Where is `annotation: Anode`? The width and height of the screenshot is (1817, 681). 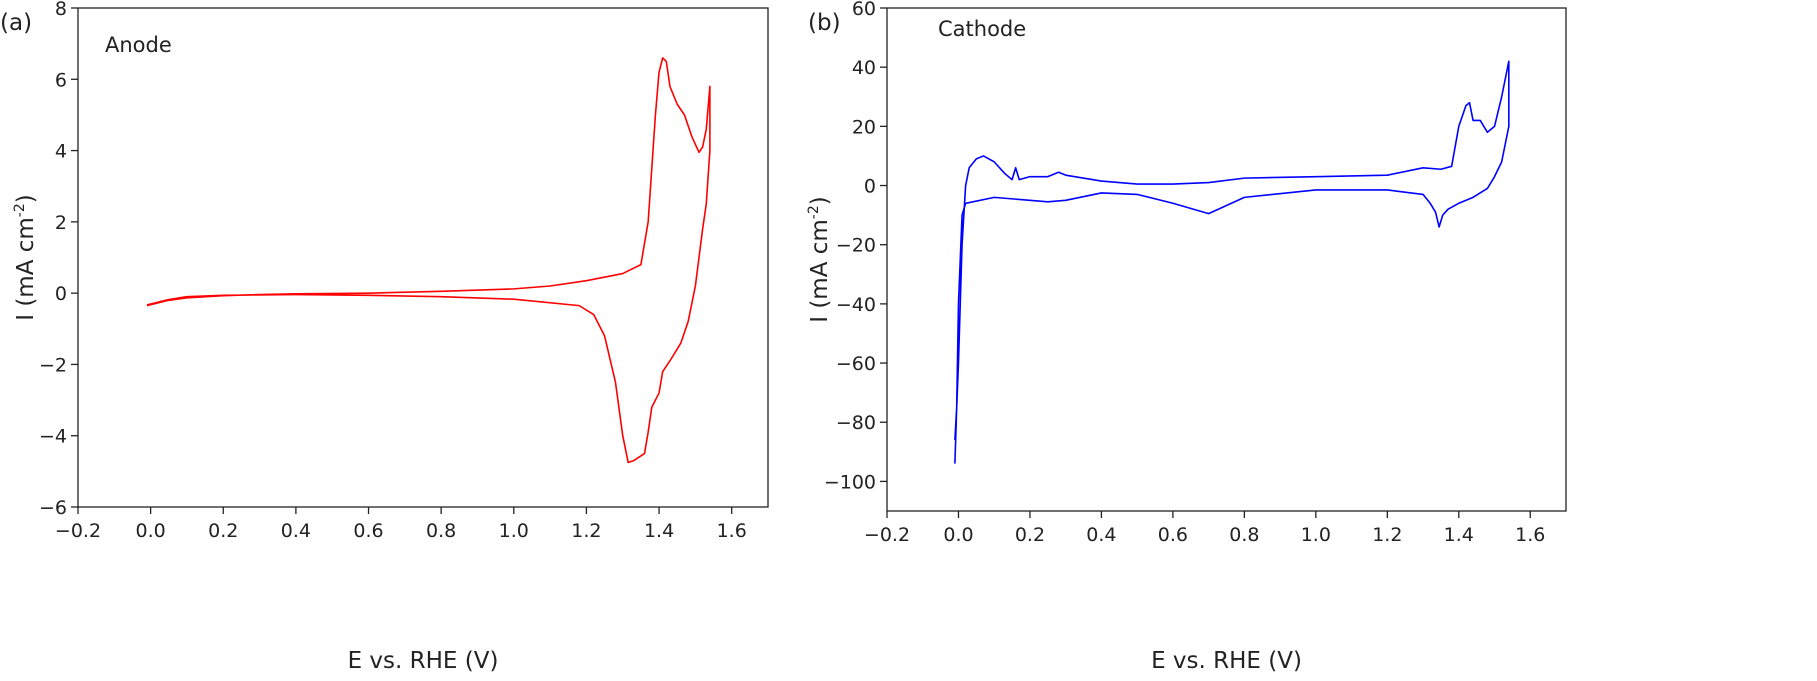 annotation: Anode is located at coordinates (138, 45).